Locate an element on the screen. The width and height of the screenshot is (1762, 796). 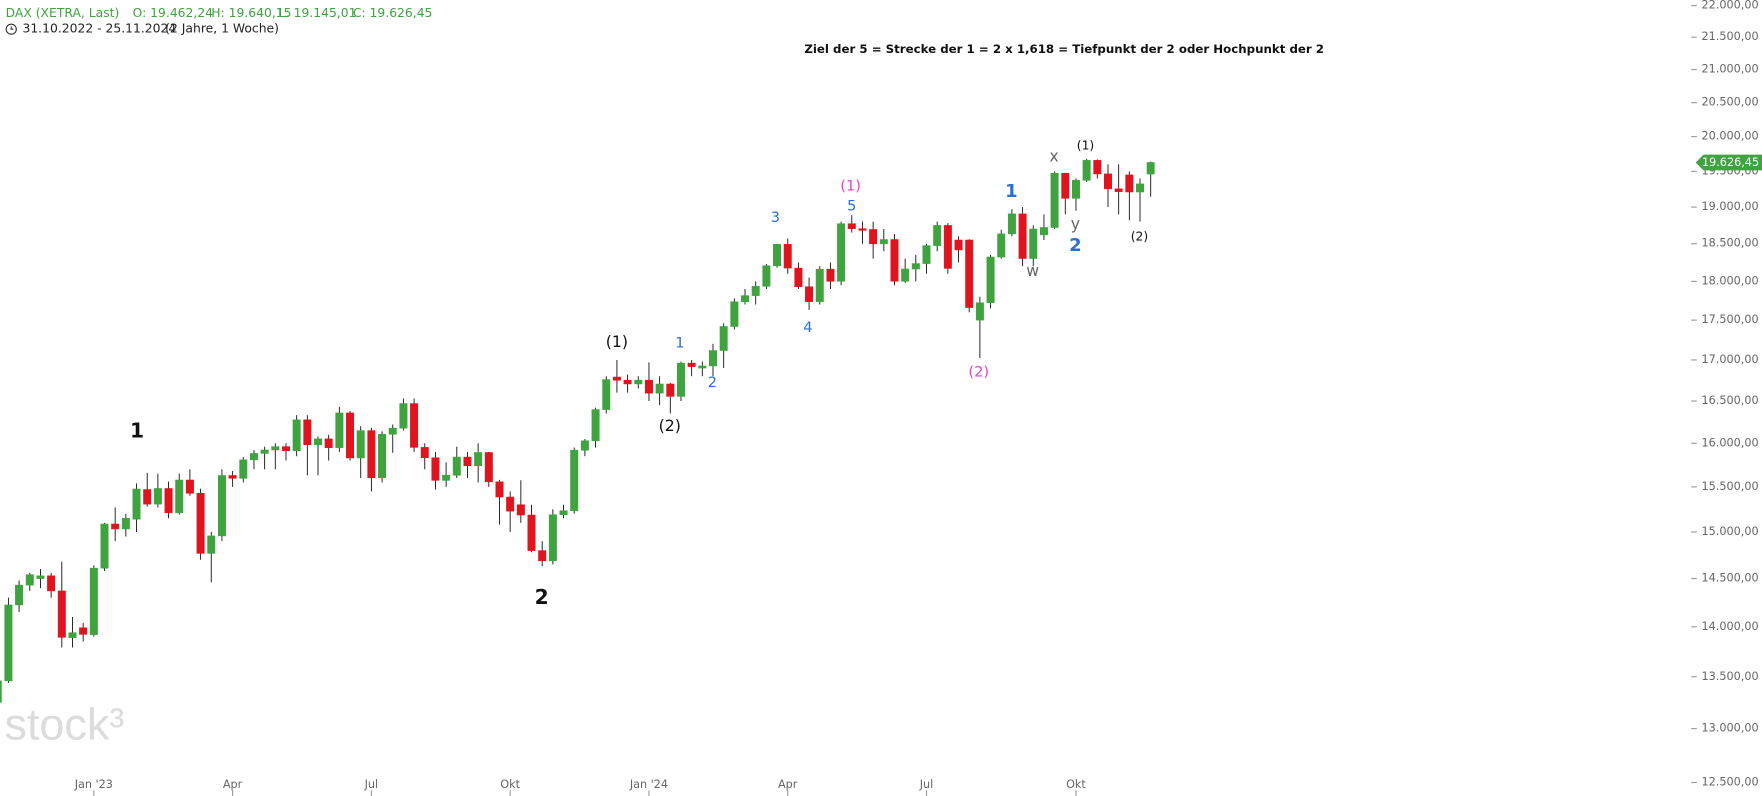
x-tick-label: Okt is located at coordinates (510, 784).